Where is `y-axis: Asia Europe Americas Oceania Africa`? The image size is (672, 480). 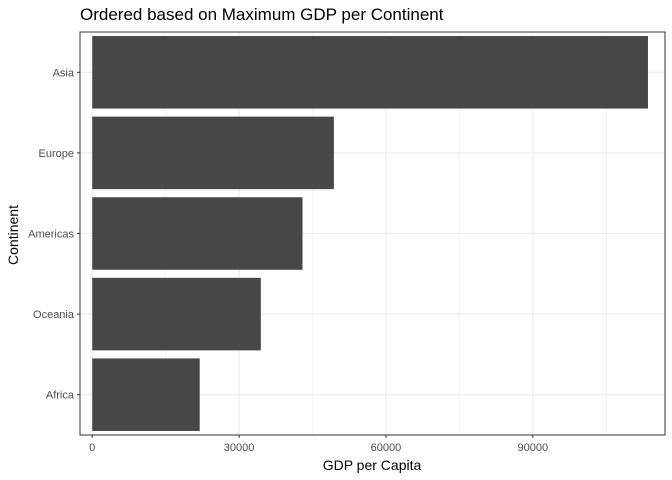 y-axis: Asia Europe Americas Oceania Africa is located at coordinates (54, 234).